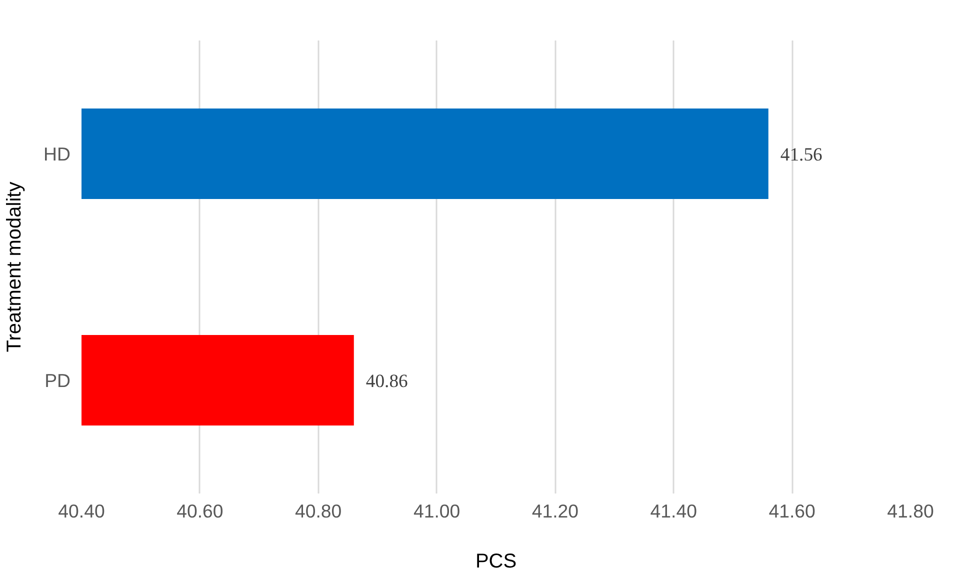 This screenshot has width=955, height=579. What do you see at coordinates (910, 511) in the screenshot?
I see `x-tick-label: 41.80` at bounding box center [910, 511].